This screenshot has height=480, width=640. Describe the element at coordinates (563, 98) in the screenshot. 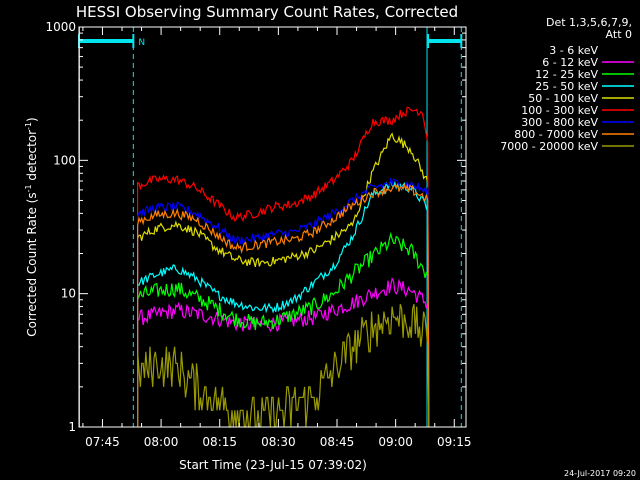

I see `legend-label: 50 - 100 keV` at that location.